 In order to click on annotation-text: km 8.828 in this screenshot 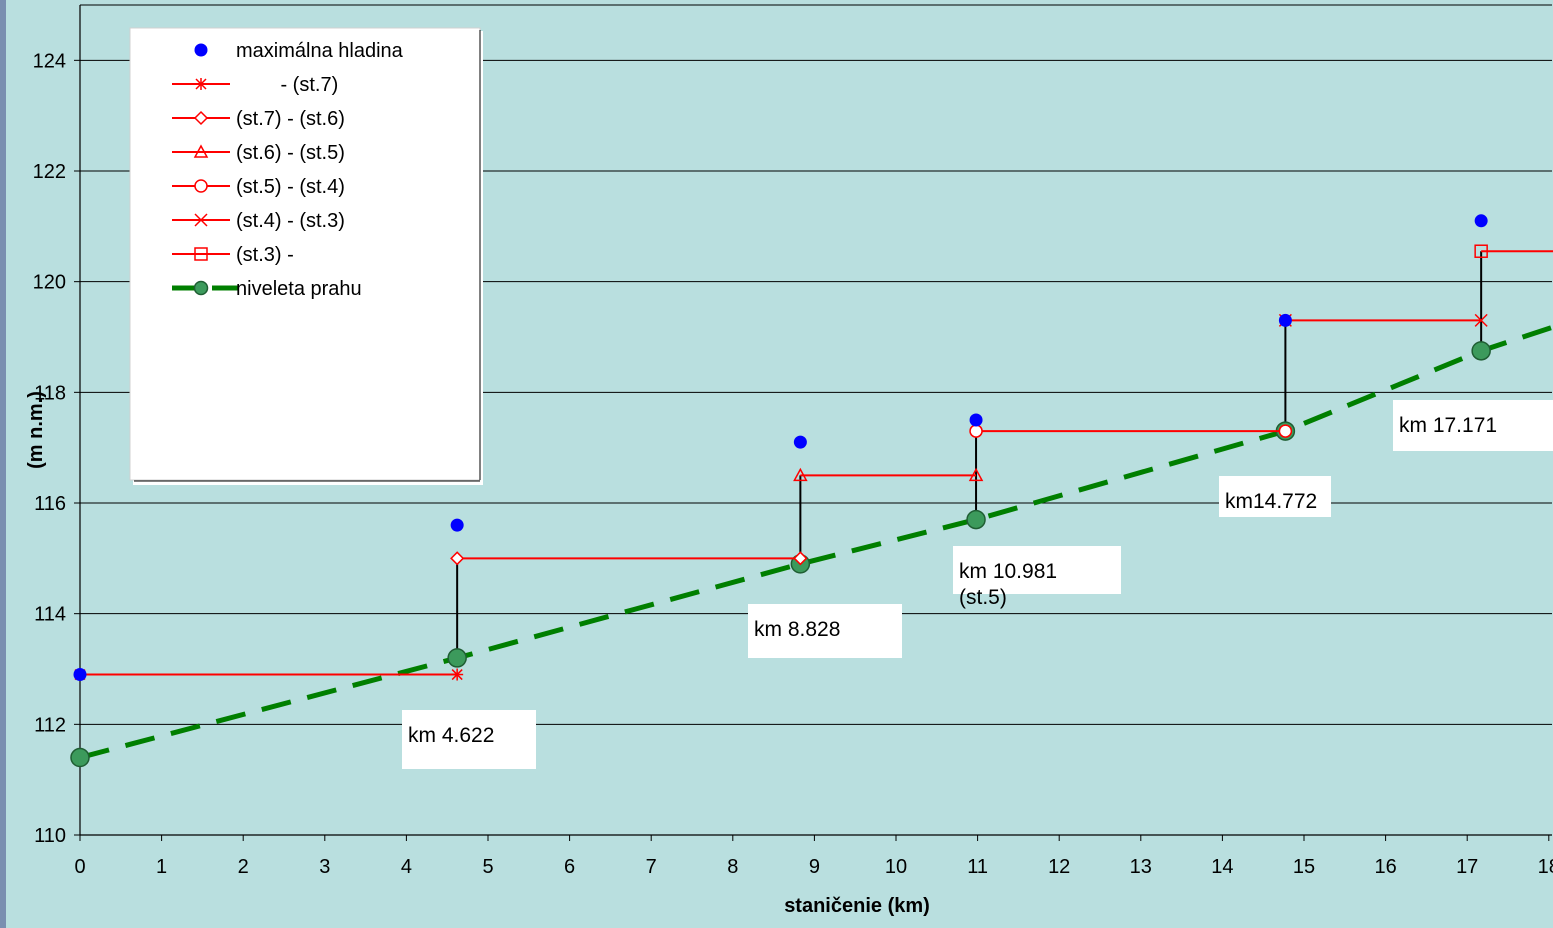, I will do `click(797, 629)`.